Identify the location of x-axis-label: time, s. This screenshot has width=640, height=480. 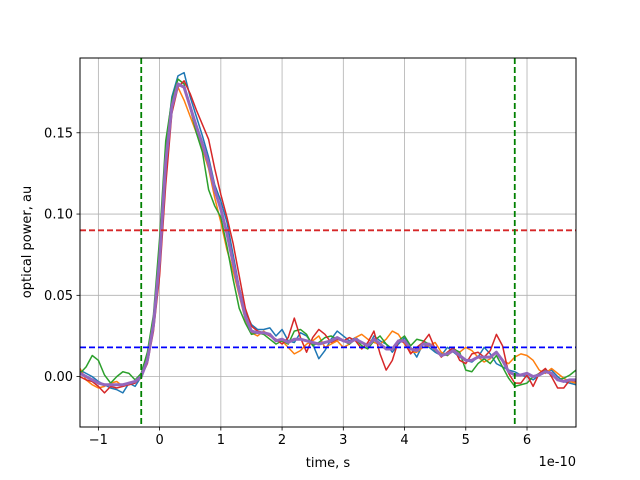
(328, 463).